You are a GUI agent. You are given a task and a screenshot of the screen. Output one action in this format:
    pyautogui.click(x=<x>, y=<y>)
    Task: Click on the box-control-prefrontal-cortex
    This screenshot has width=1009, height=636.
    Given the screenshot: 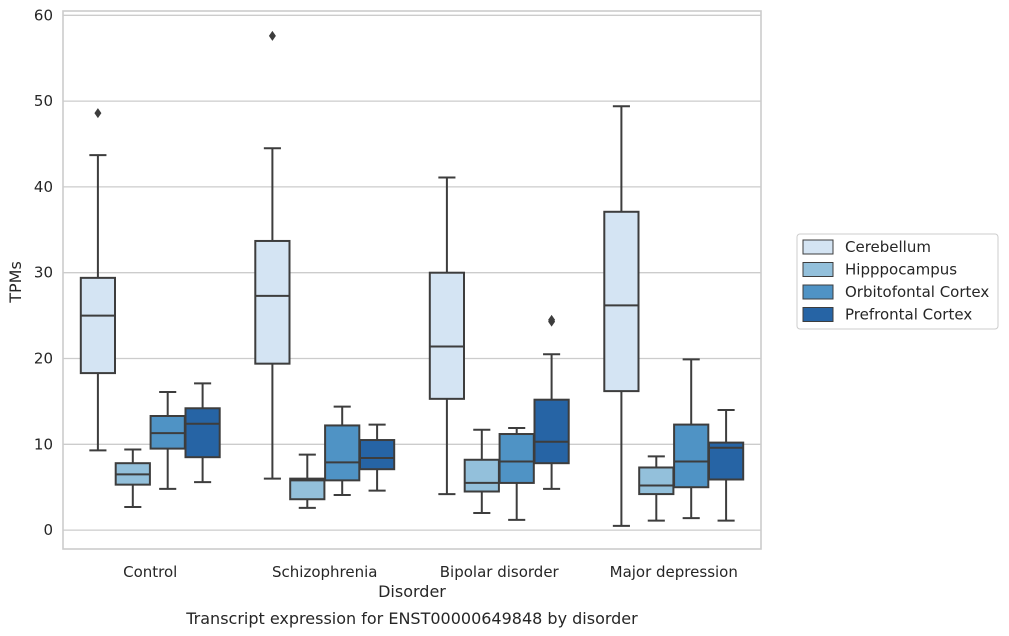 What is the action you would take?
    pyautogui.click(x=202, y=433)
    